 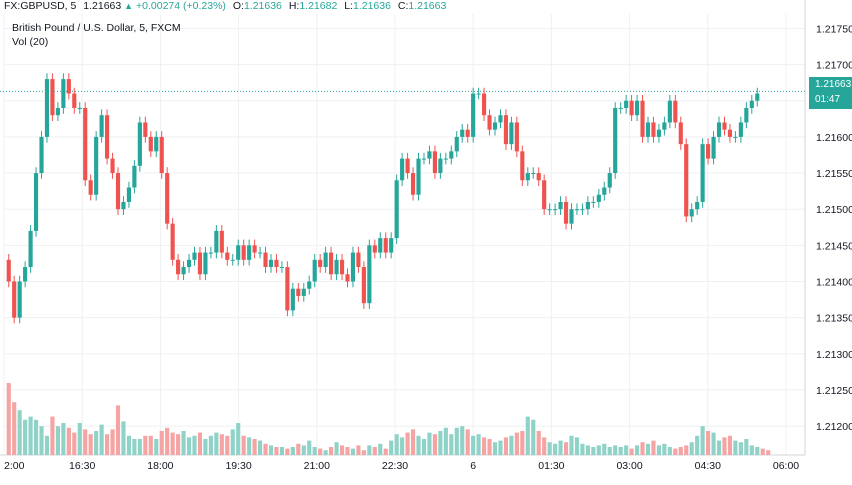 I want to click on price-tick-label: 1.21200, so click(x=834, y=427).